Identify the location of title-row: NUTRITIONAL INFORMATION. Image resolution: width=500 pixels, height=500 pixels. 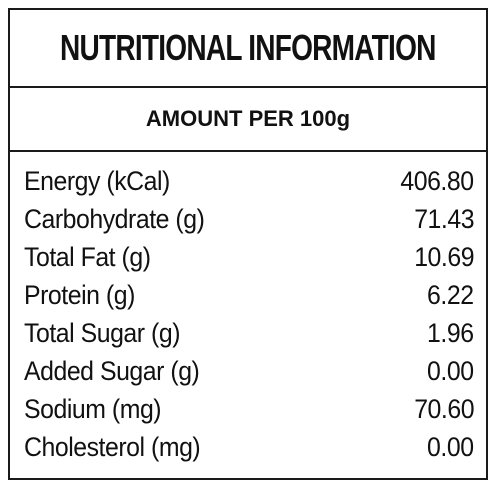
(248, 49).